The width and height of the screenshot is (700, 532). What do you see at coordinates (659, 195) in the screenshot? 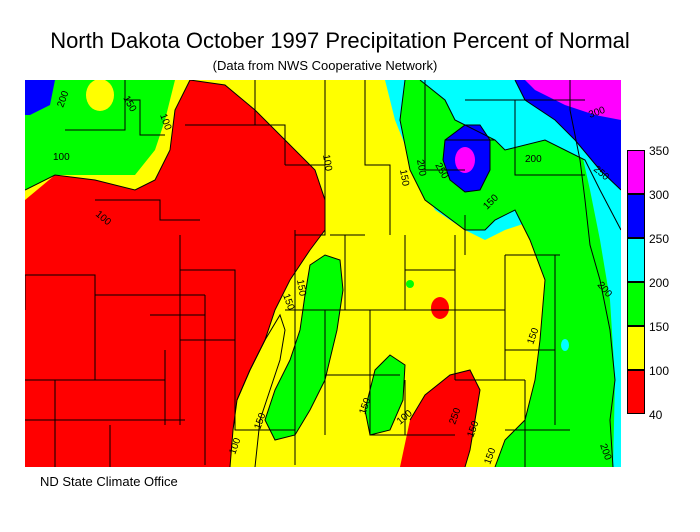
I see `legend-tick-300: 300` at bounding box center [659, 195].